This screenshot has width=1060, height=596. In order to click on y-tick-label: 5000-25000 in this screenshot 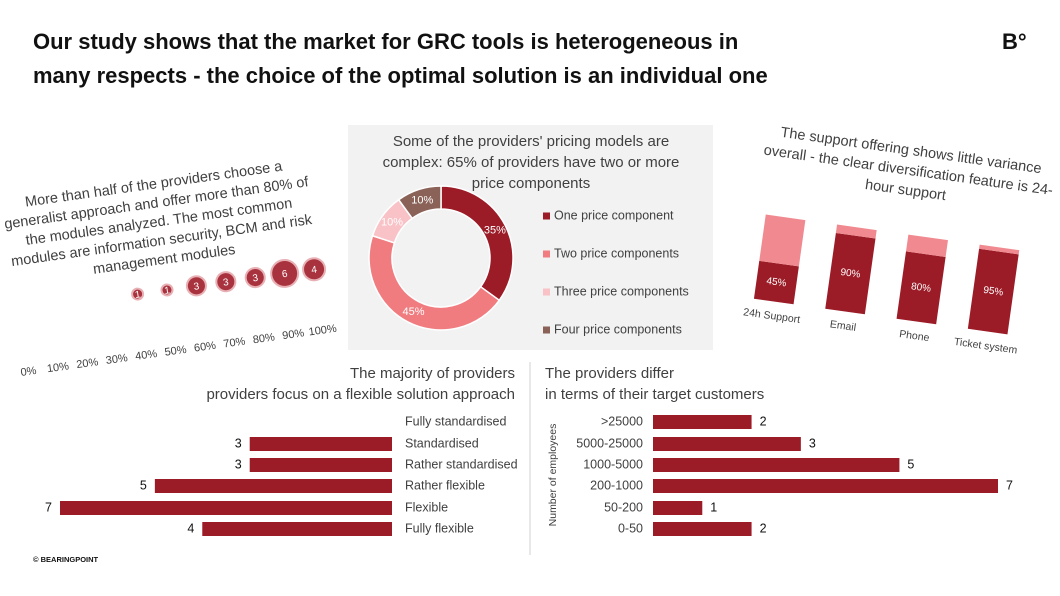, I will do `click(609, 443)`.